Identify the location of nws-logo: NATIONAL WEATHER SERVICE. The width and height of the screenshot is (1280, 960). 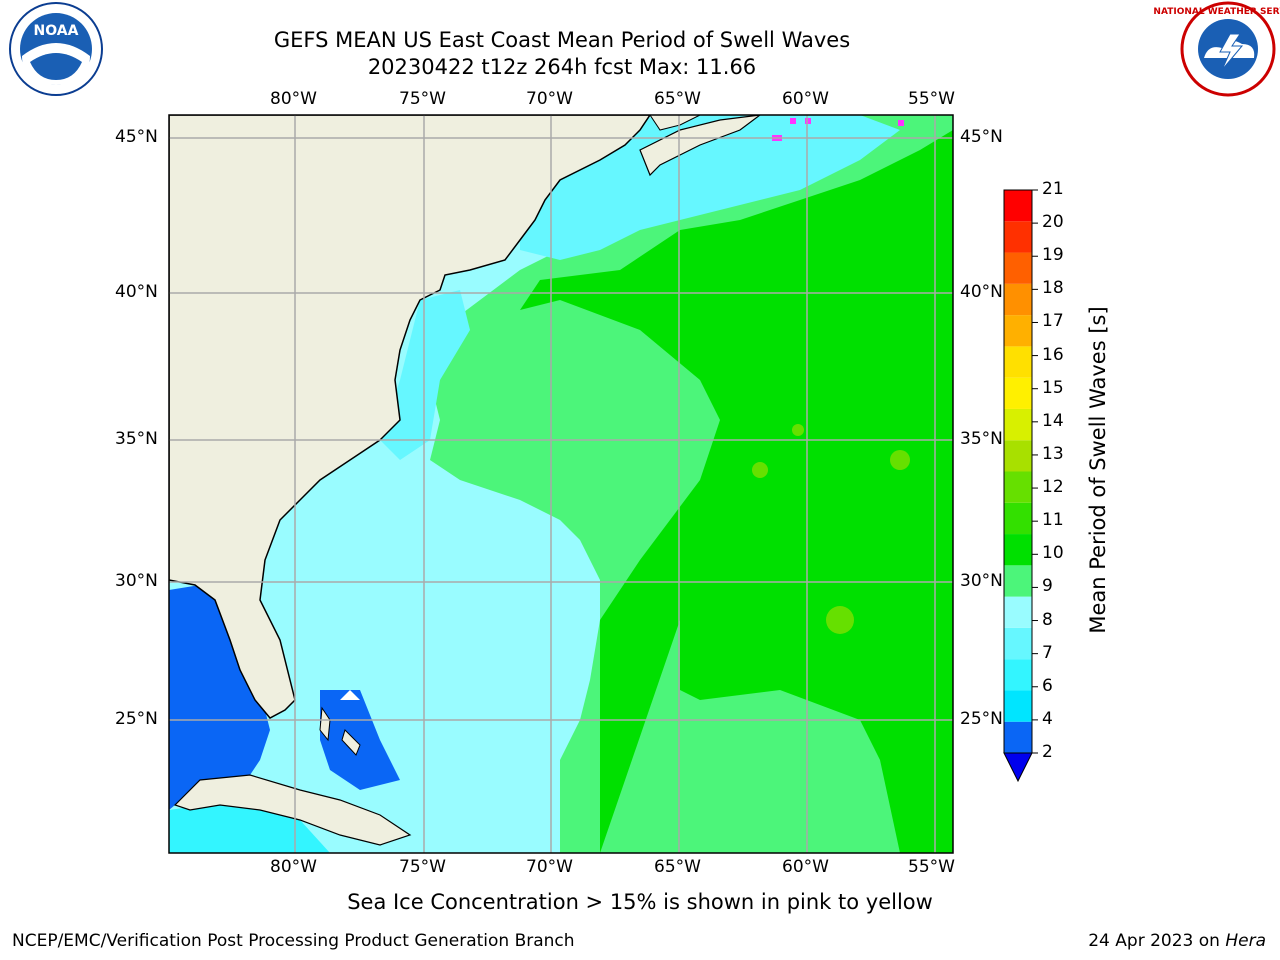
(1216, 49).